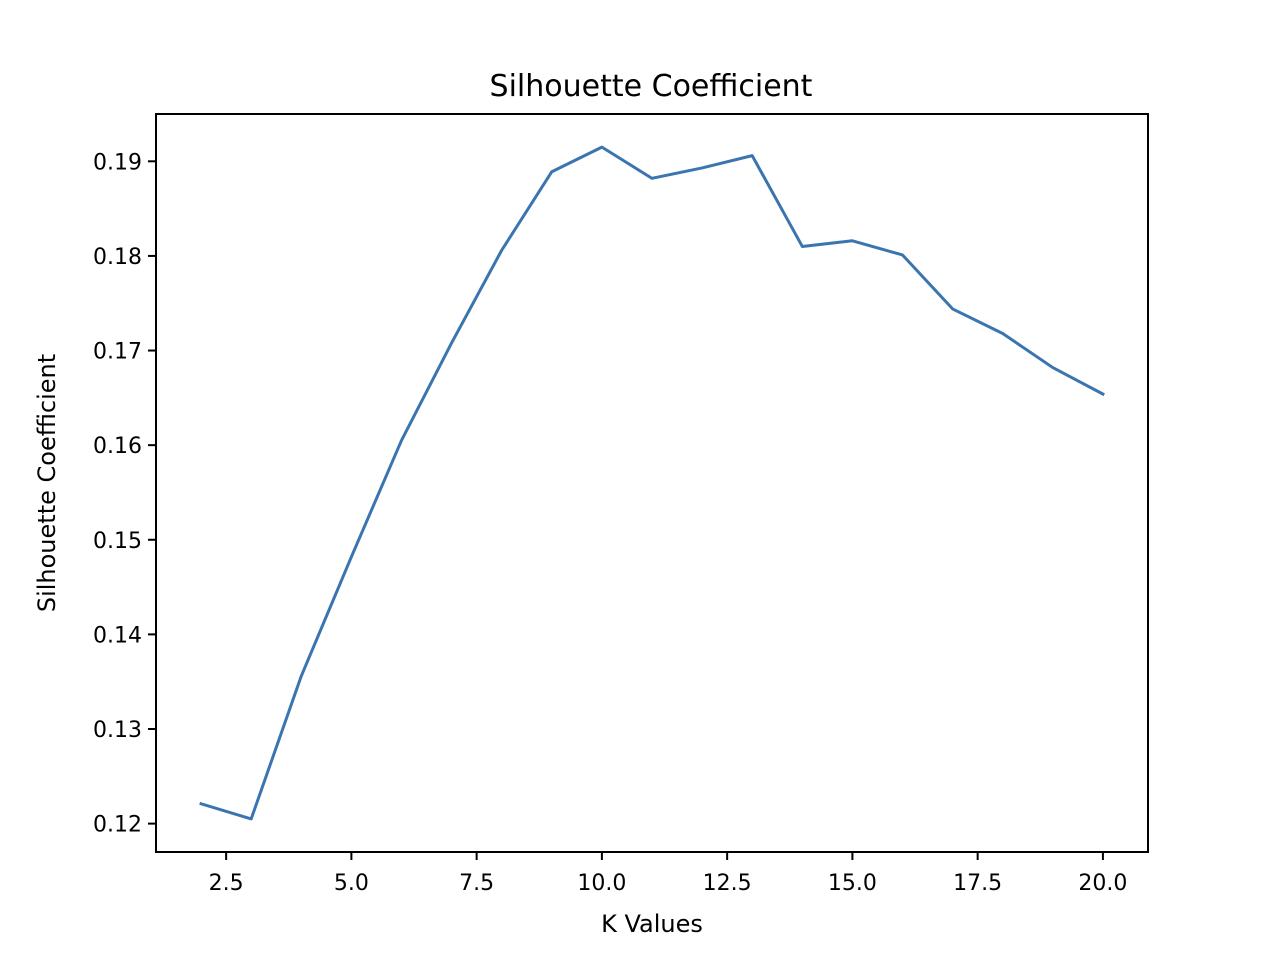 This screenshot has height=956, width=1262. Describe the element at coordinates (476, 883) in the screenshot. I see `x-tick-label: 7.5` at that location.